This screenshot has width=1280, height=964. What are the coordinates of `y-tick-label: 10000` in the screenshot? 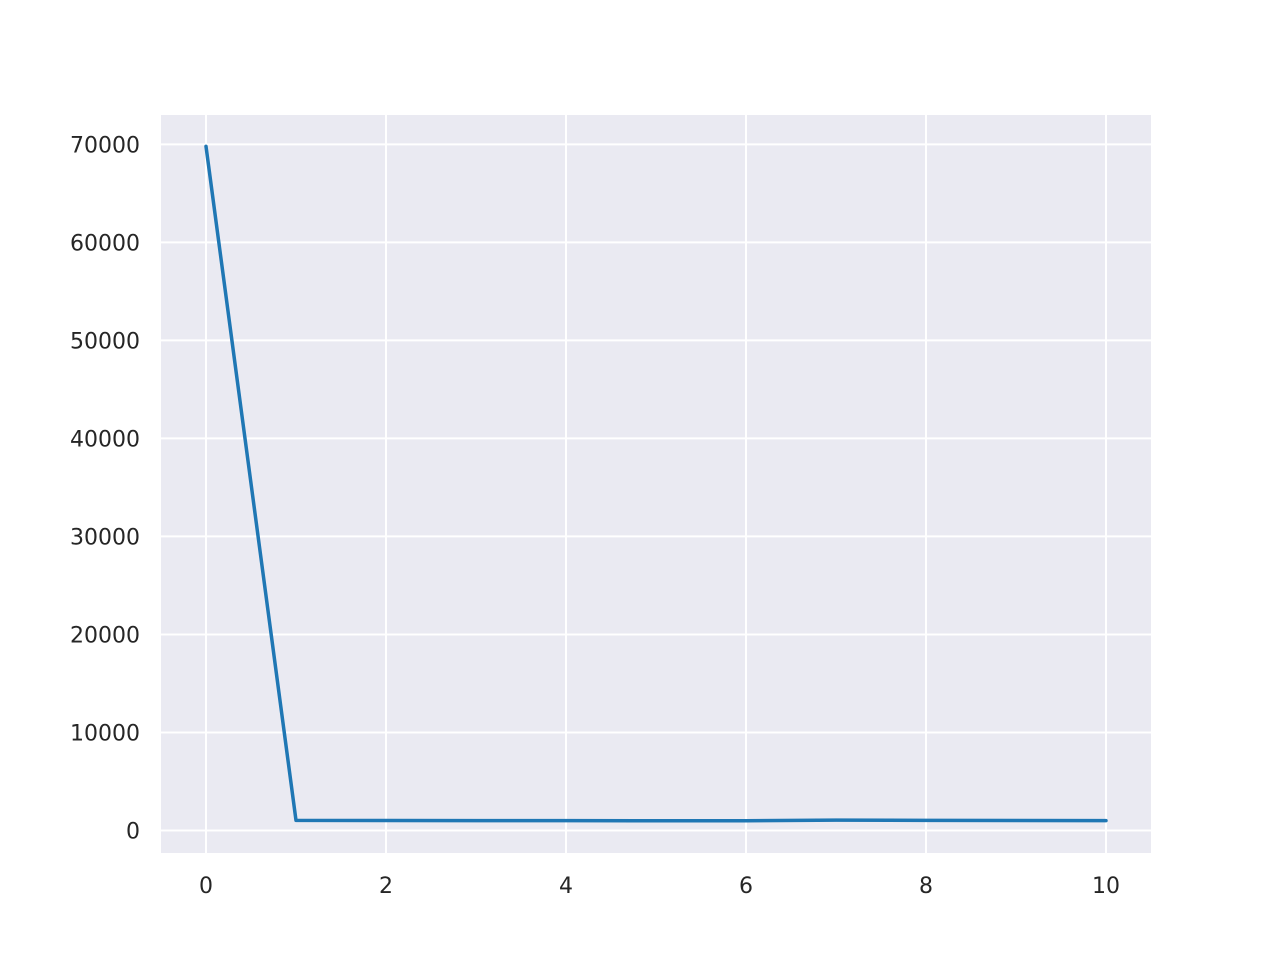 It's located at (105, 733).